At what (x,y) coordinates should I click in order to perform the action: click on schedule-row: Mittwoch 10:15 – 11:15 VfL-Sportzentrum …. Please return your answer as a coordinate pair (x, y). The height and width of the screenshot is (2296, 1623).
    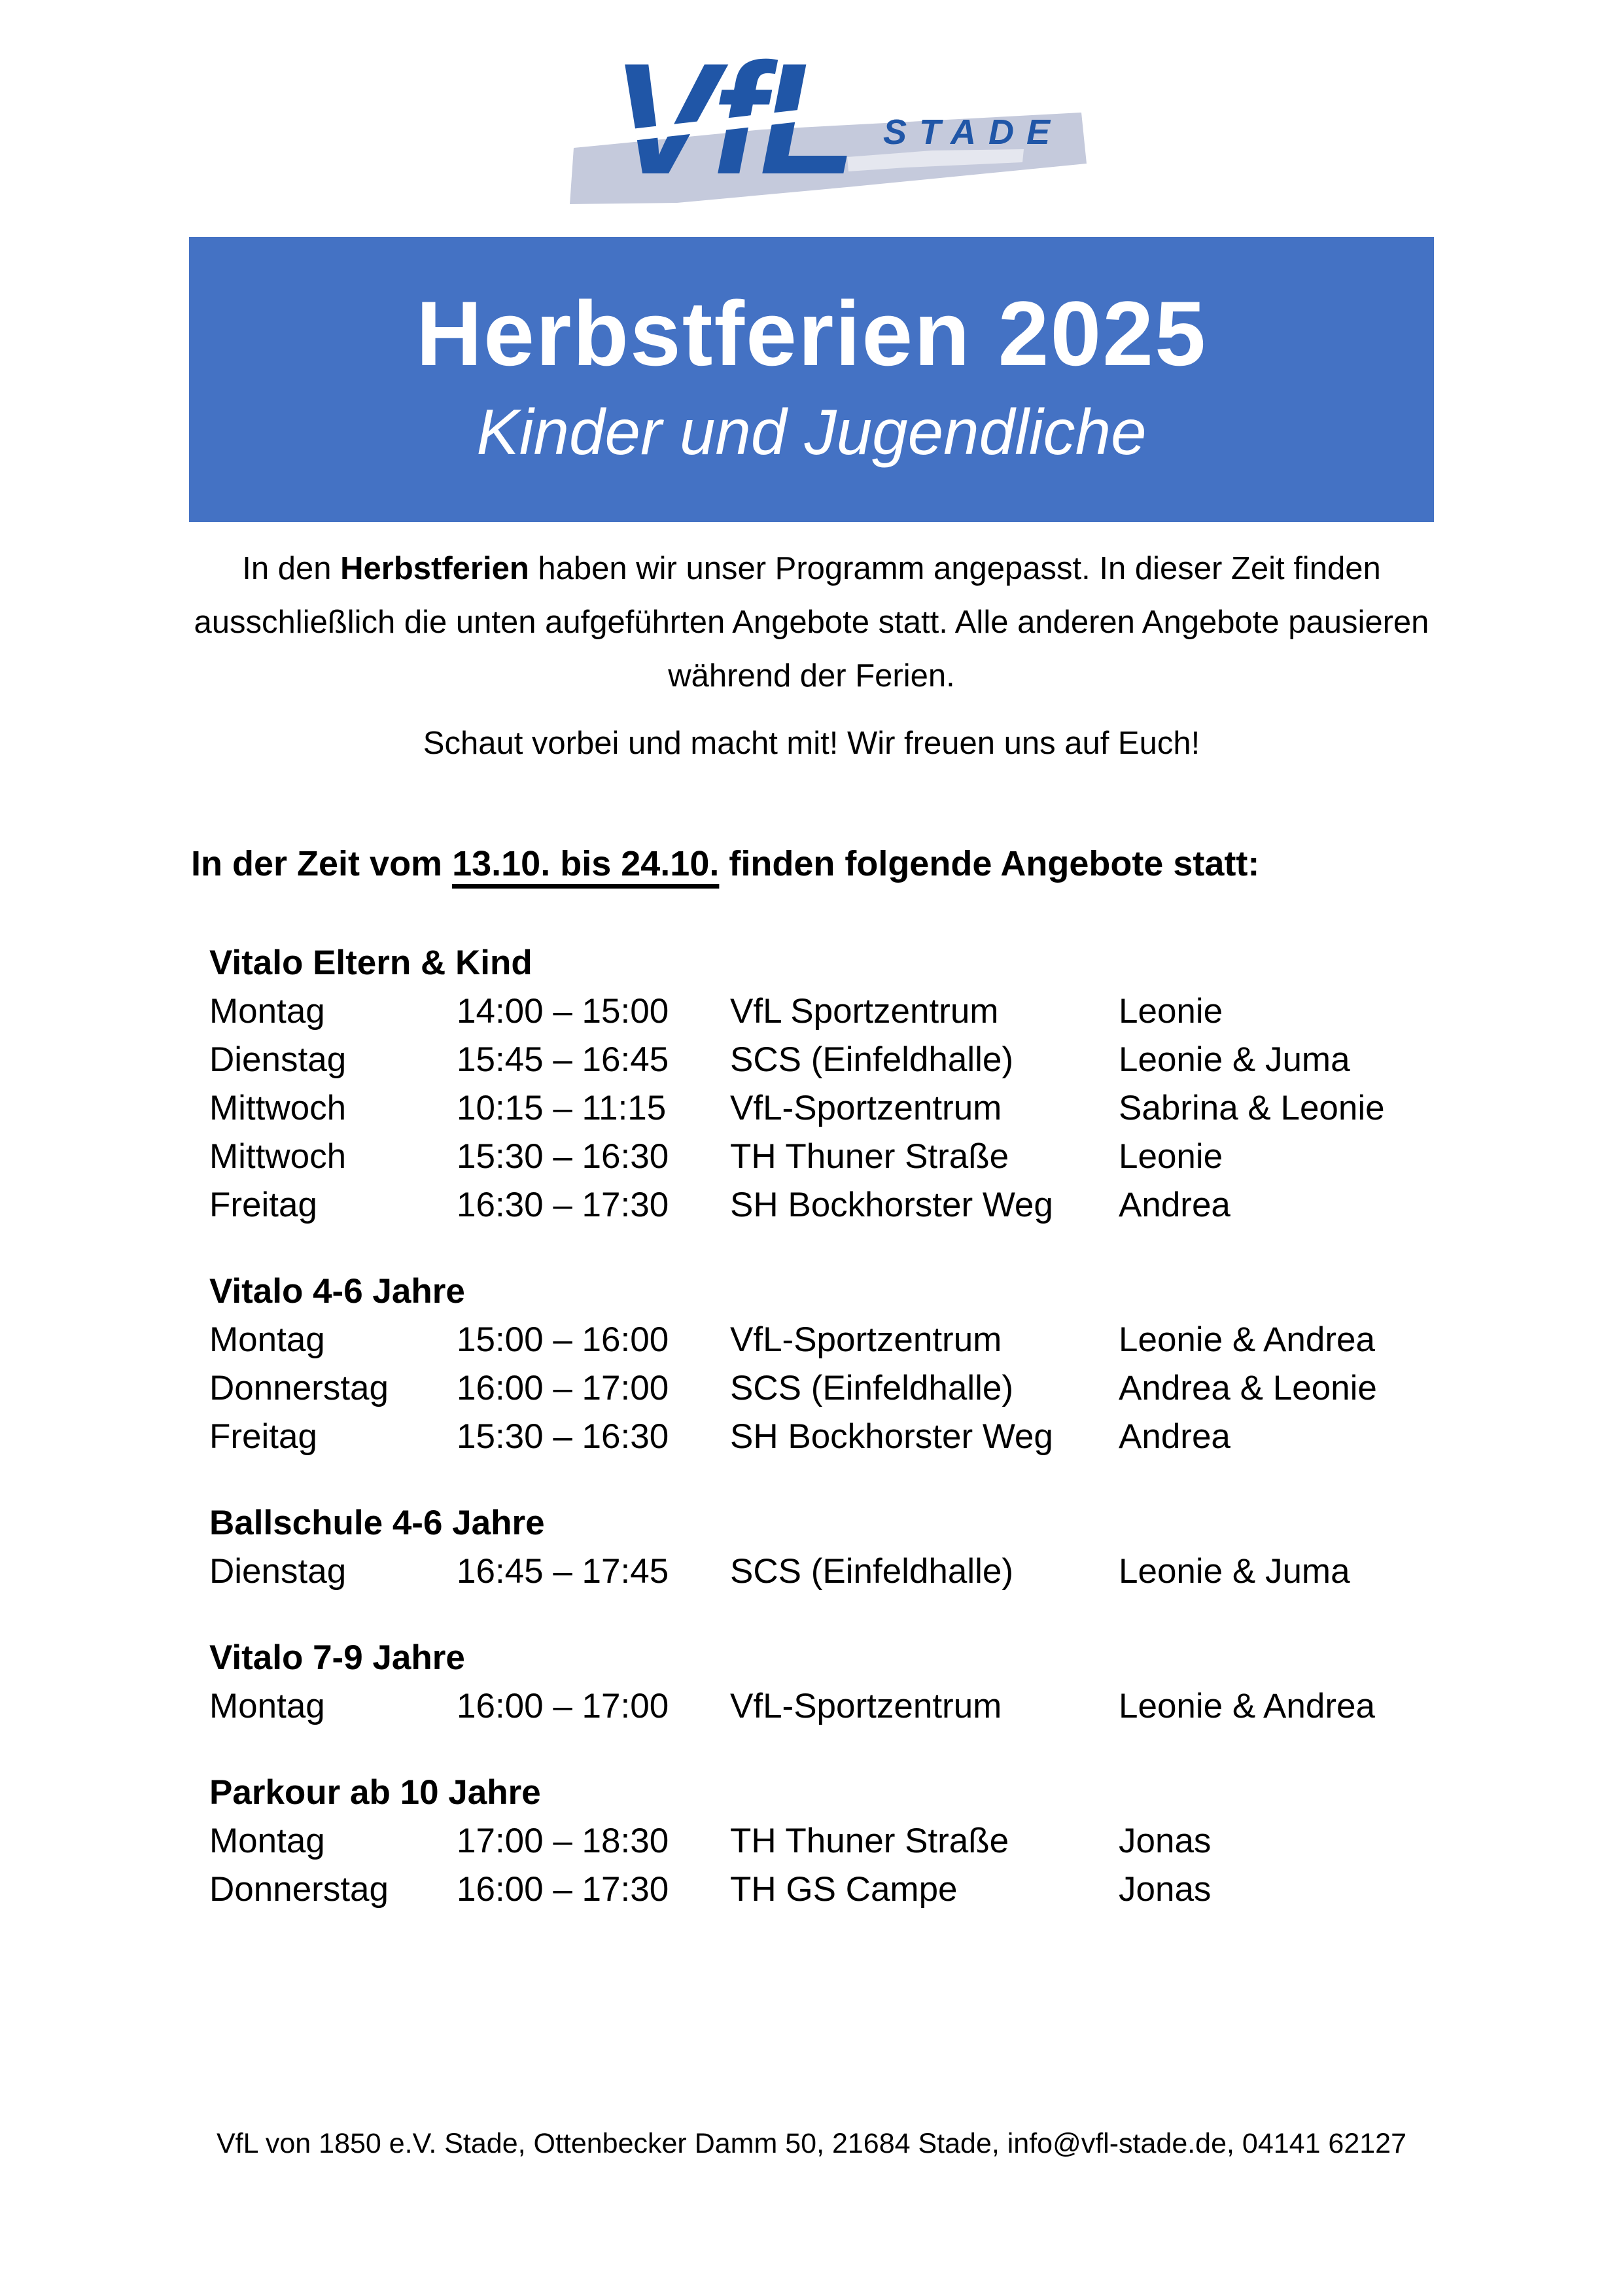
    Looking at the image, I should click on (824, 1108).